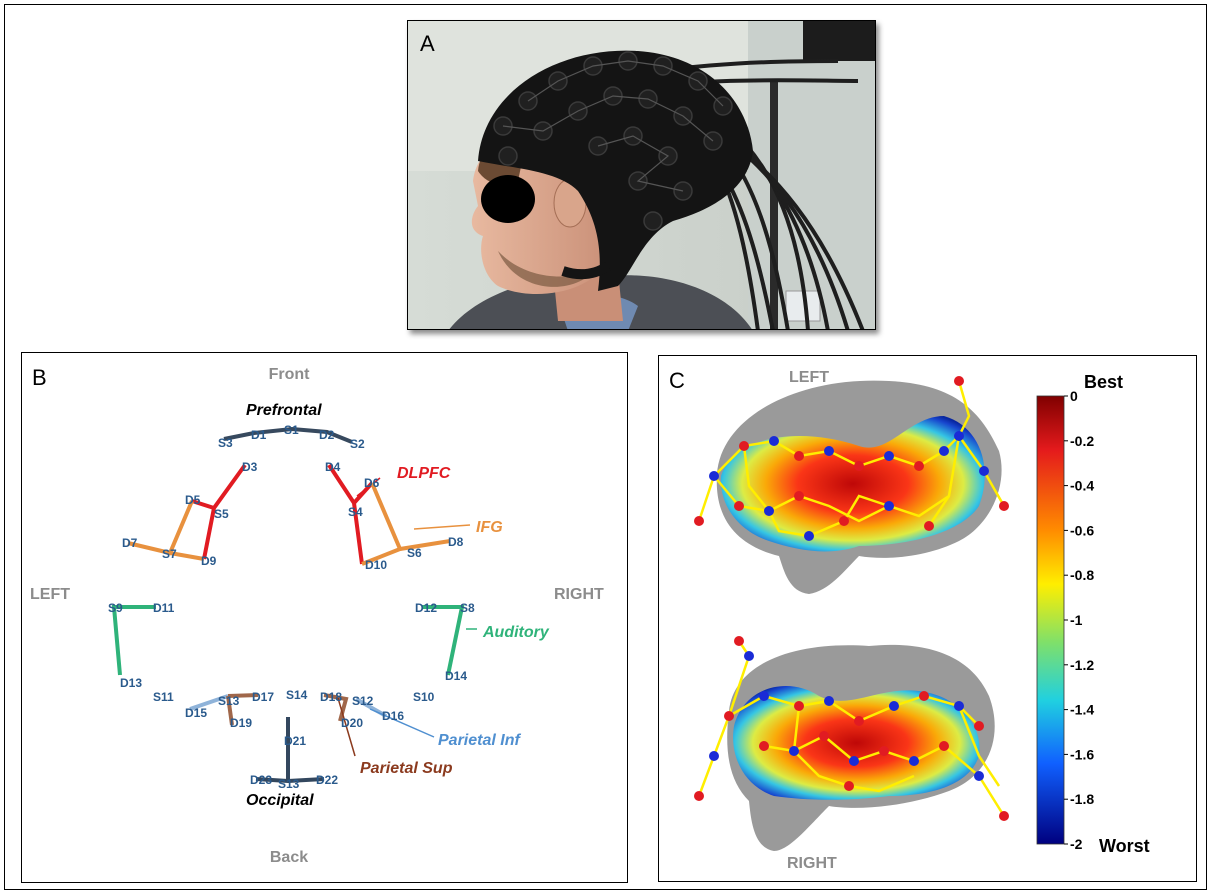  Describe the element at coordinates (163, 697) in the screenshot. I see `channel-label: S11` at that location.